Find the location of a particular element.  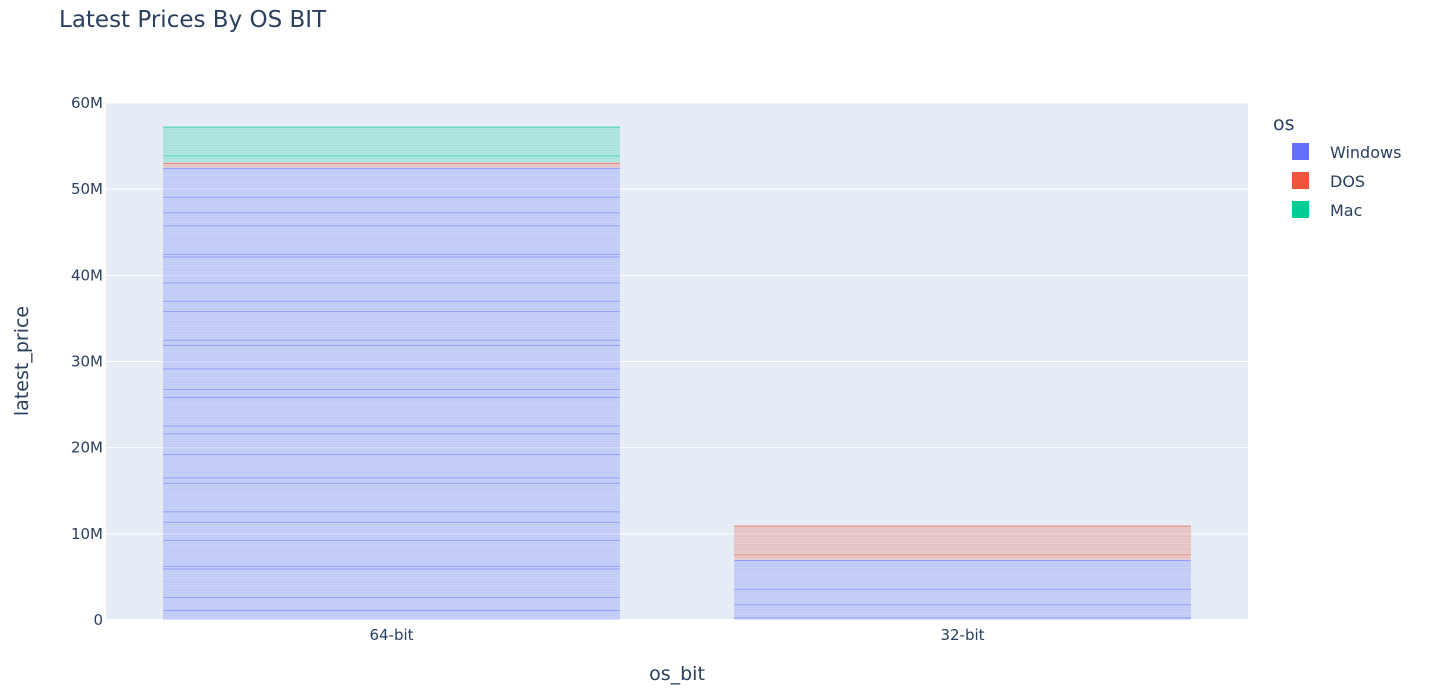

chart-title: Latest Prices By OS BIT is located at coordinates (193, 20).